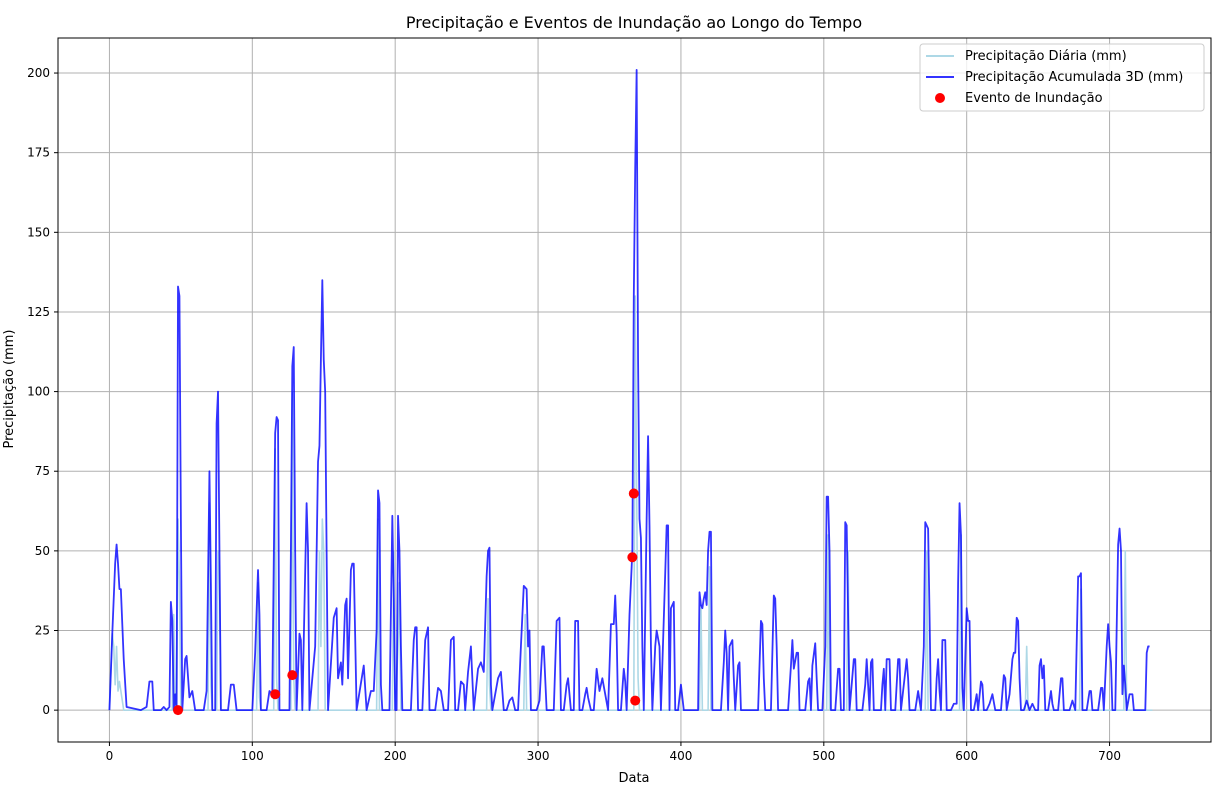 This screenshot has width=1223, height=800. I want to click on y-tick-label: 75, so click(42, 471).